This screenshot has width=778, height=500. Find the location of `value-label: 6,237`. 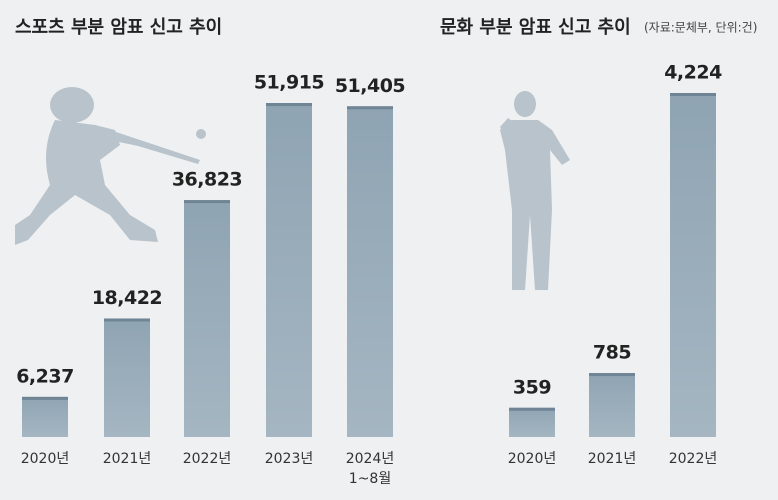

value-label: 6,237 is located at coordinates (45, 376).